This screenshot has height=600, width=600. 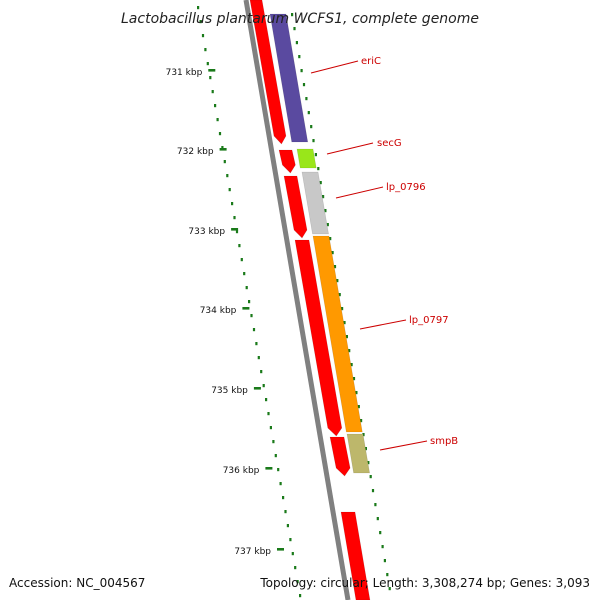 I want to click on colored-cds-track, so click(x=319, y=243).